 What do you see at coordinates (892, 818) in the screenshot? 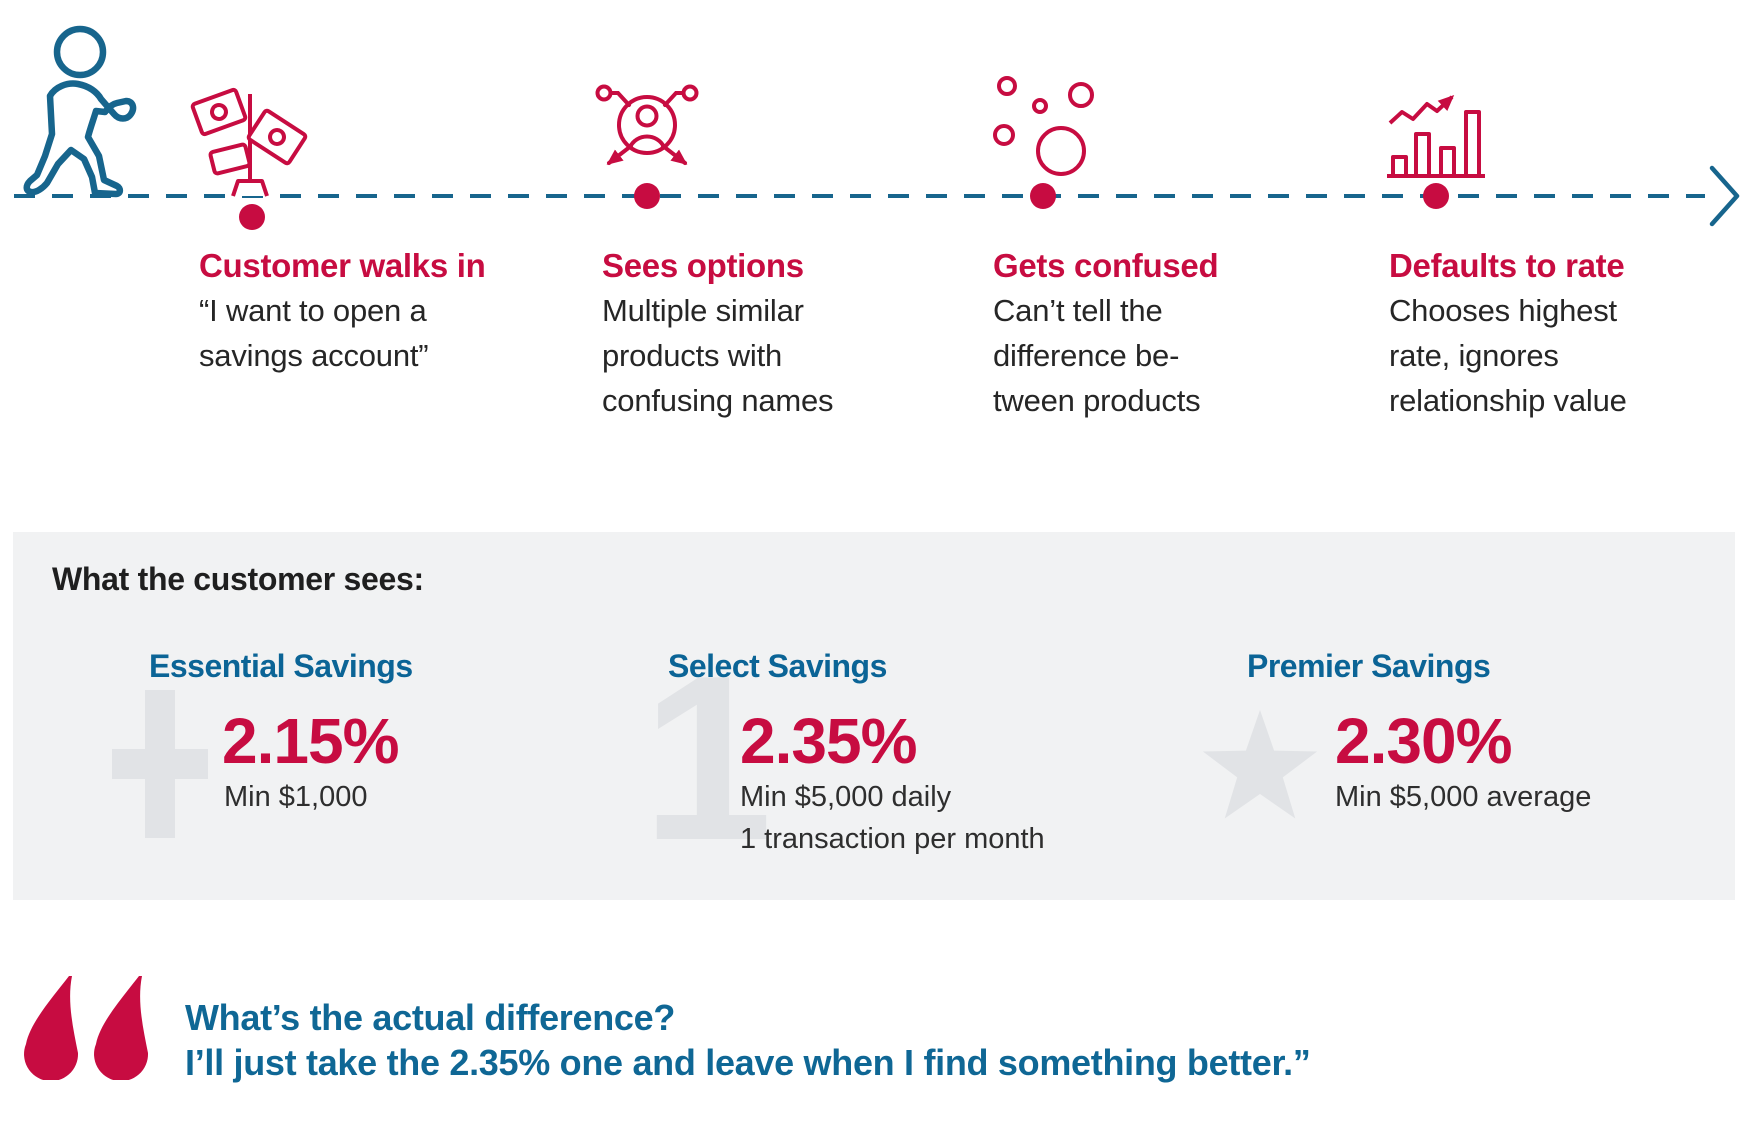
I see `product-details: Min $5,000 daily 1 transaction per month` at bounding box center [892, 818].